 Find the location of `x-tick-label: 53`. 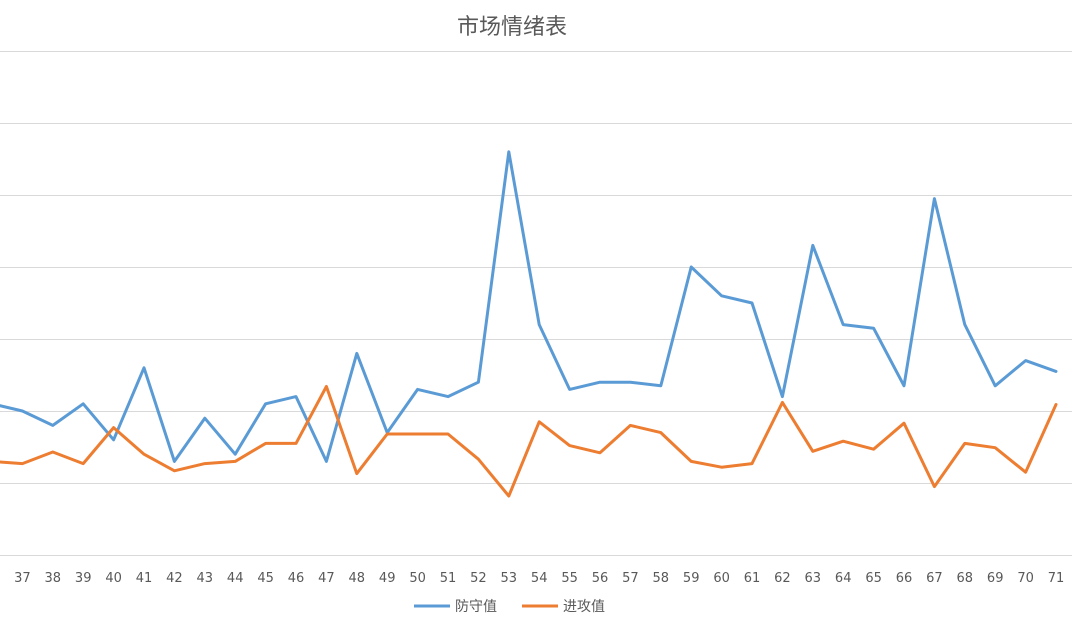

x-tick-label: 53 is located at coordinates (509, 578).